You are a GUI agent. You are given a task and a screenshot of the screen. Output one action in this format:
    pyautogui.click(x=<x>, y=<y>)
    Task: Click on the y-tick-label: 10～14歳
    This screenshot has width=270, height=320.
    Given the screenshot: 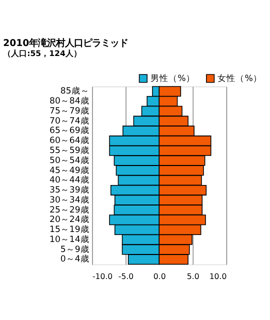 What is the action you would take?
    pyautogui.click(x=70, y=239)
    